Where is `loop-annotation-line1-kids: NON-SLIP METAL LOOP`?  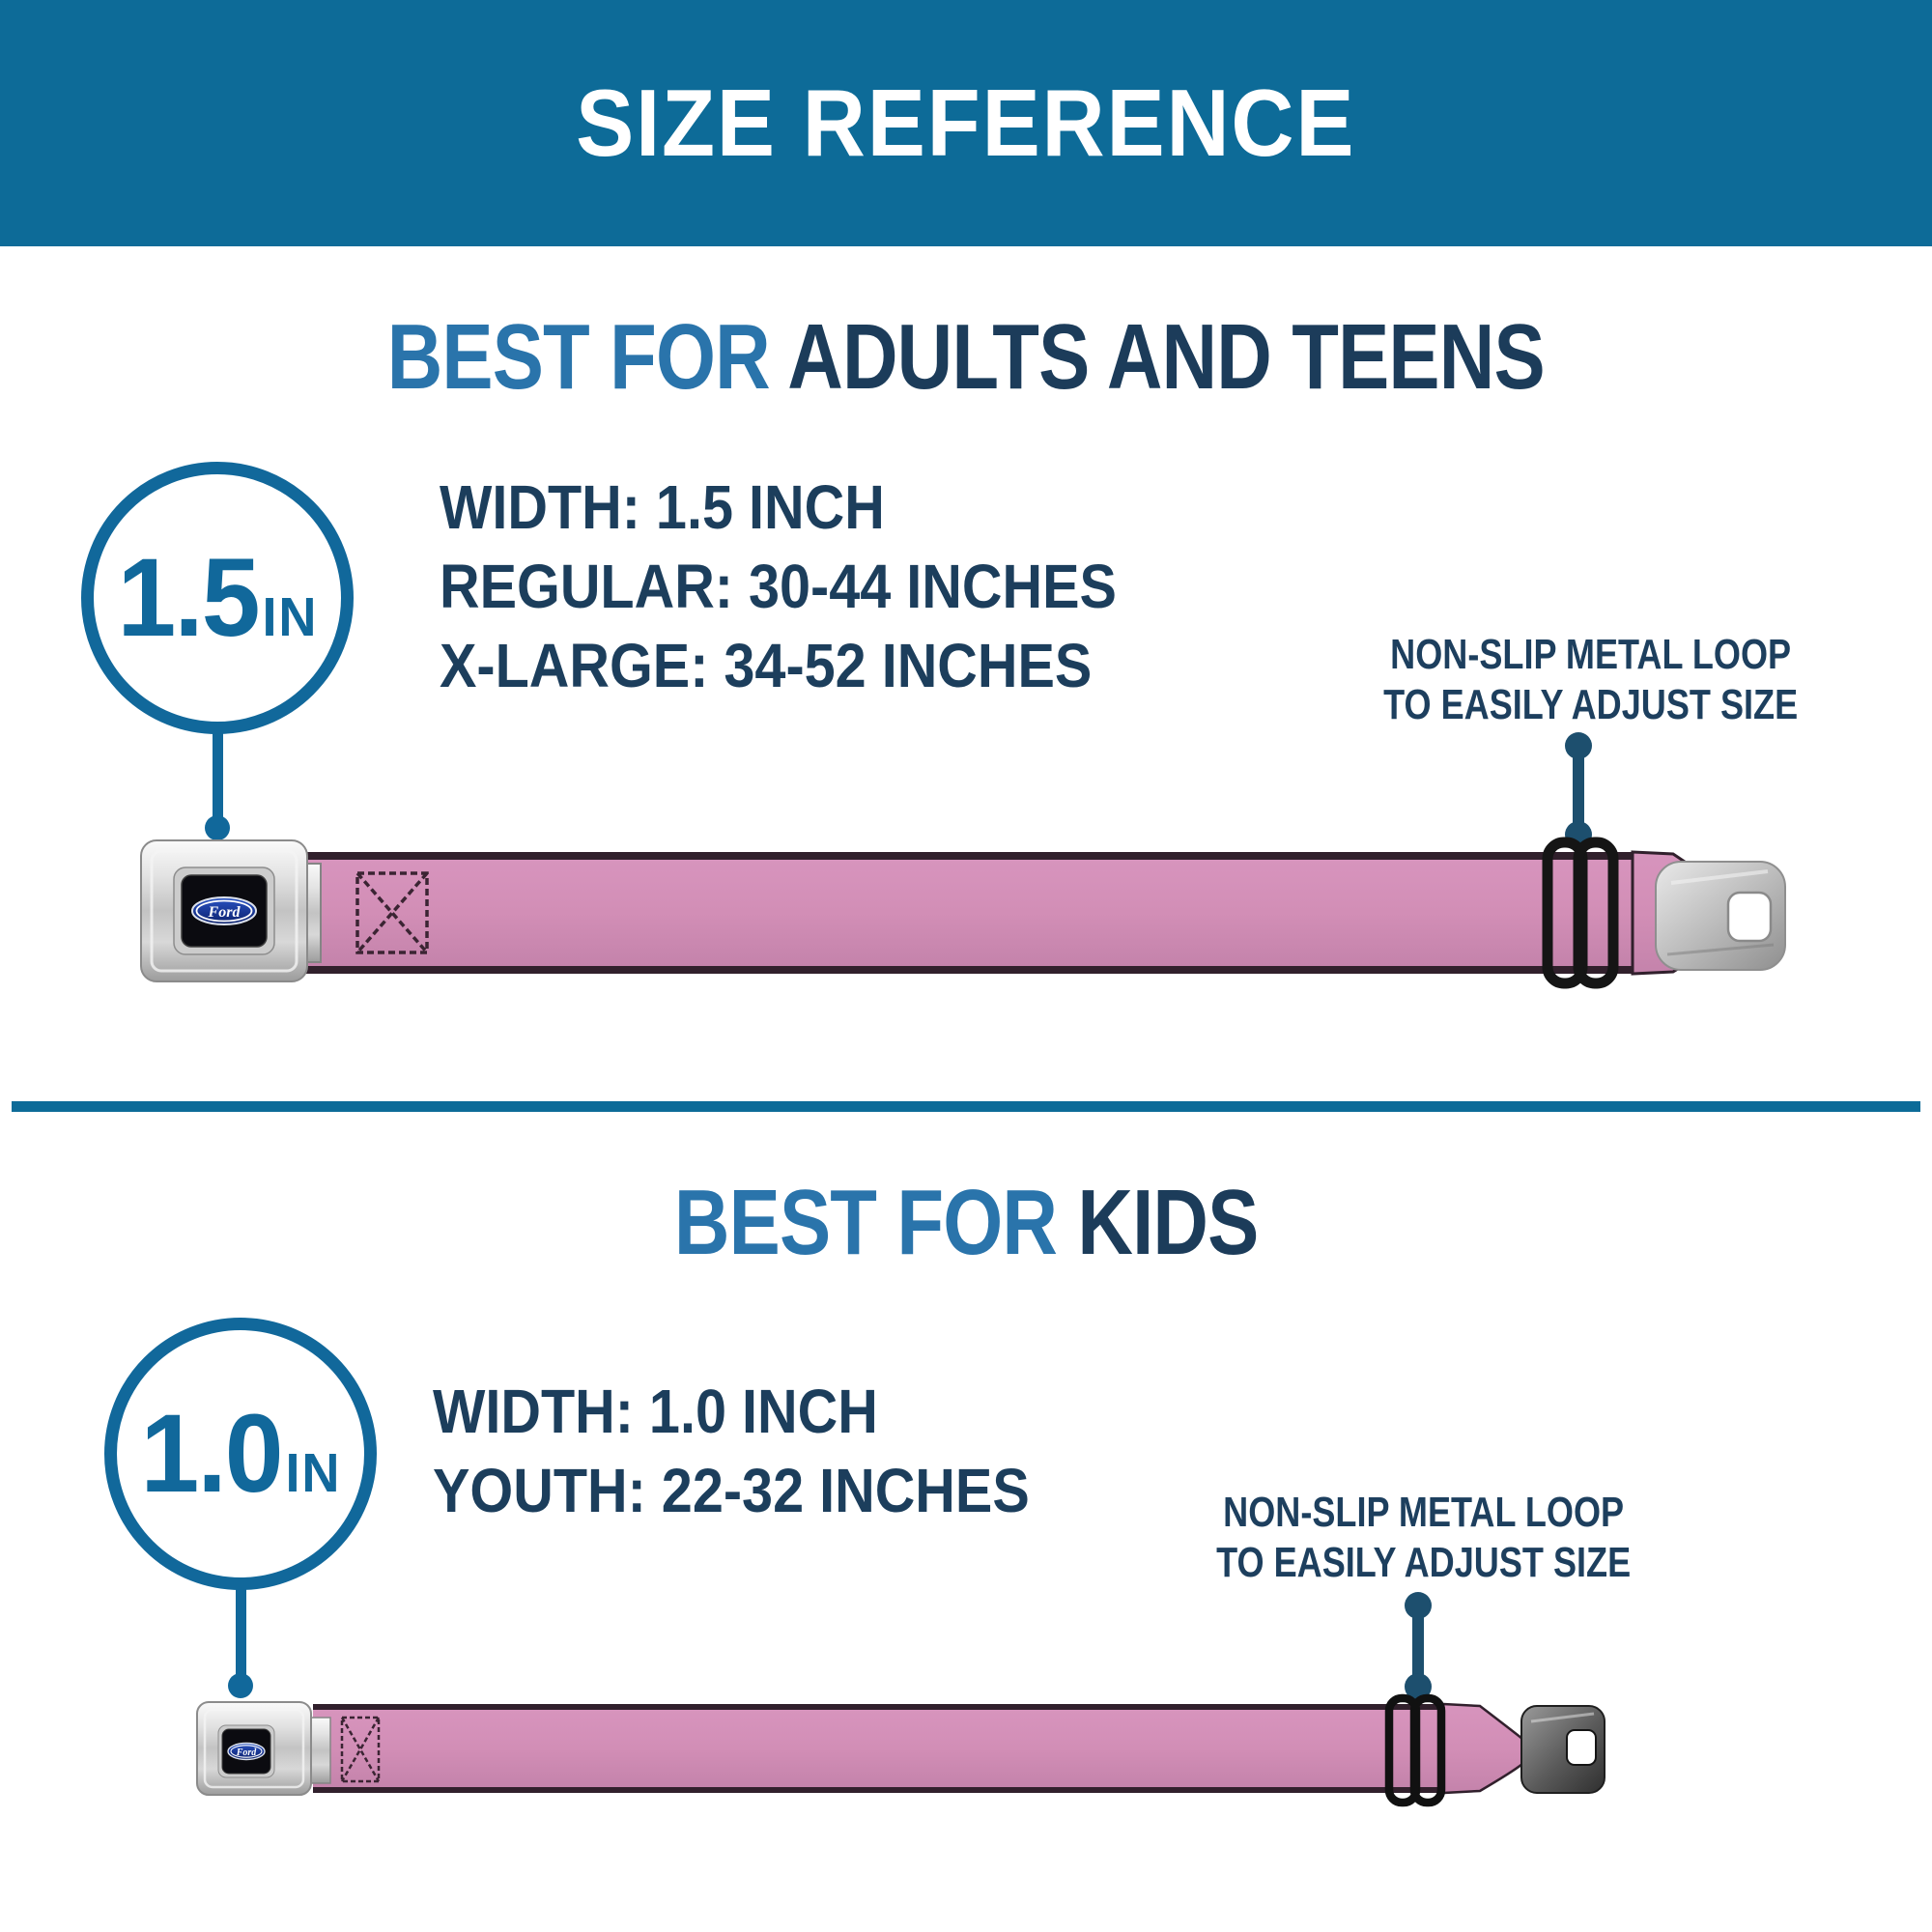
loop-annotation-line1-kids: NON-SLIP METAL LOOP is located at coordinates (1424, 1512).